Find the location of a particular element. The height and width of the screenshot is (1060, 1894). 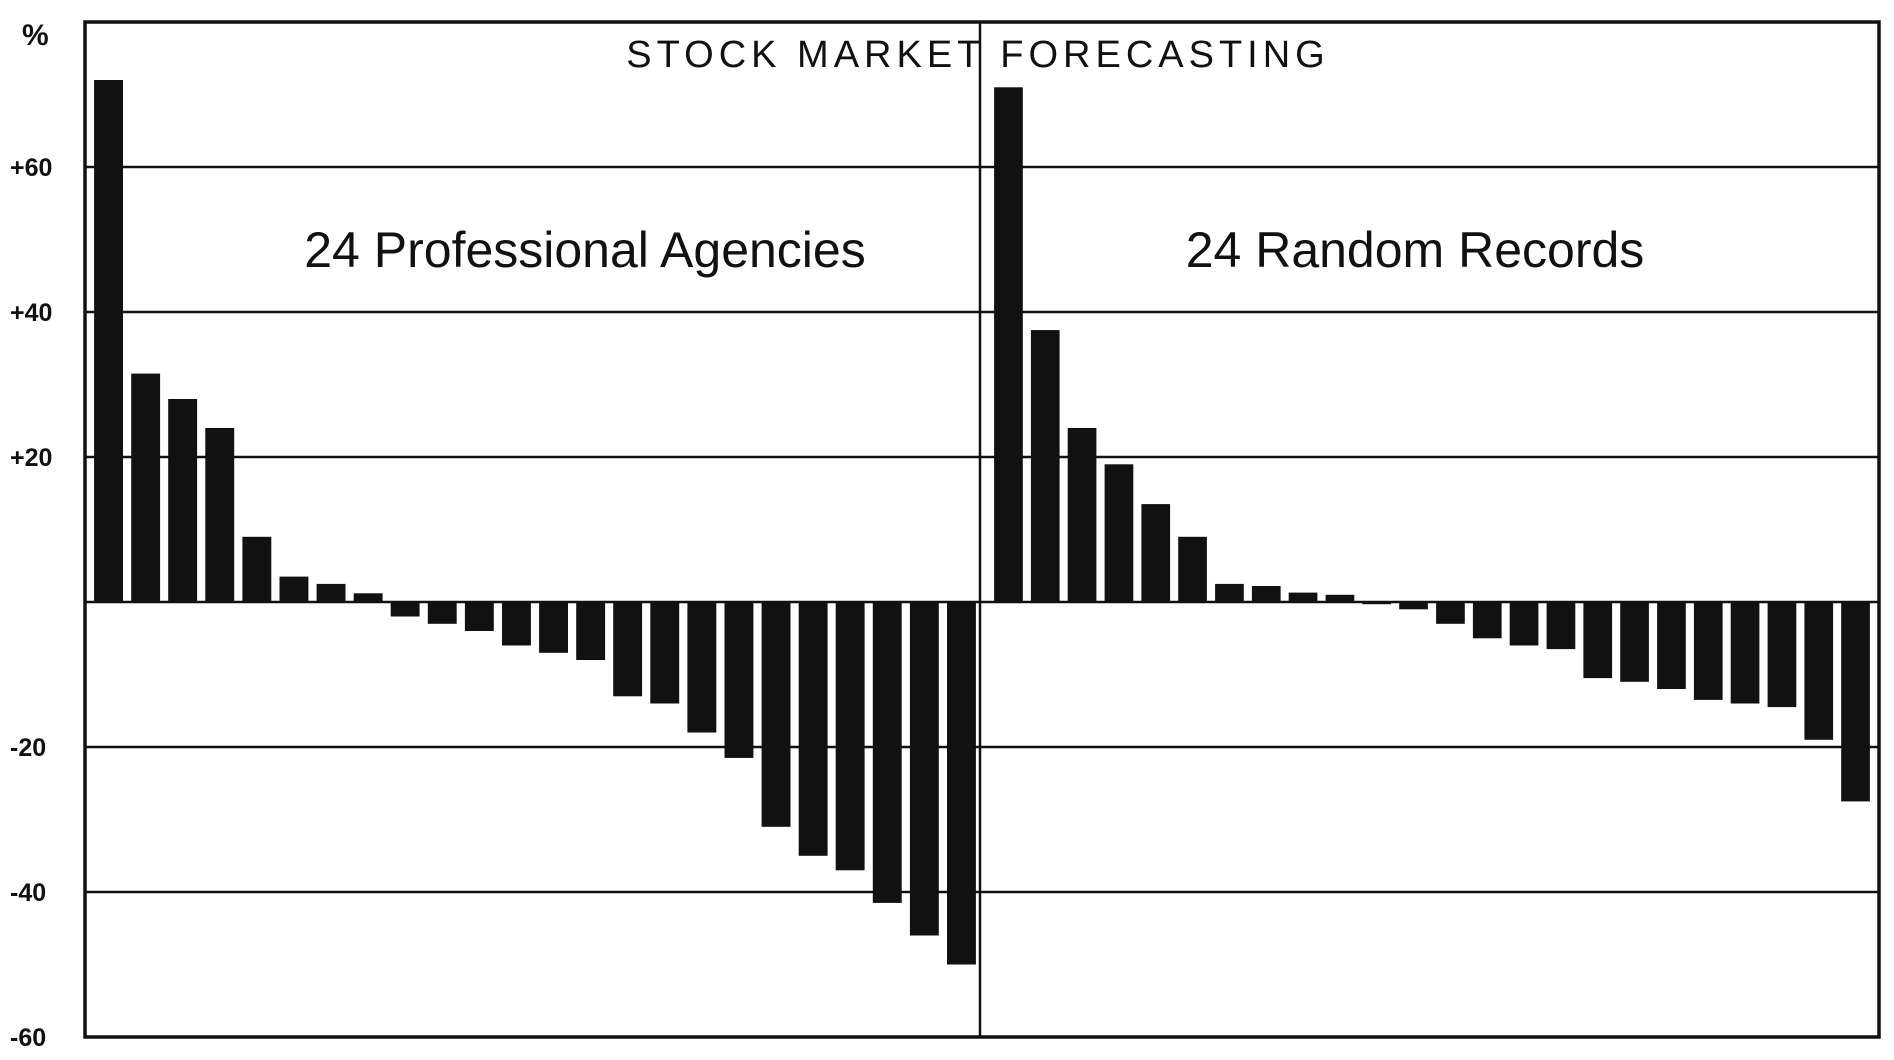

y-tick-label: +60 is located at coordinates (31, 168).